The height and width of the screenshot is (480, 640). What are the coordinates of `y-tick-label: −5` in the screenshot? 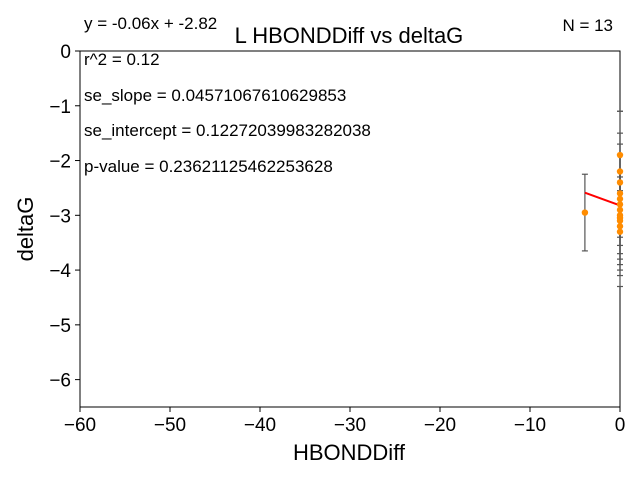 It's located at (60, 326).